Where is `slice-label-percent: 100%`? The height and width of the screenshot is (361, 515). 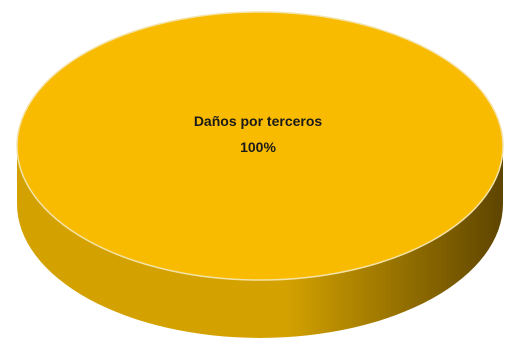
slice-label-percent: 100% is located at coordinates (258, 147).